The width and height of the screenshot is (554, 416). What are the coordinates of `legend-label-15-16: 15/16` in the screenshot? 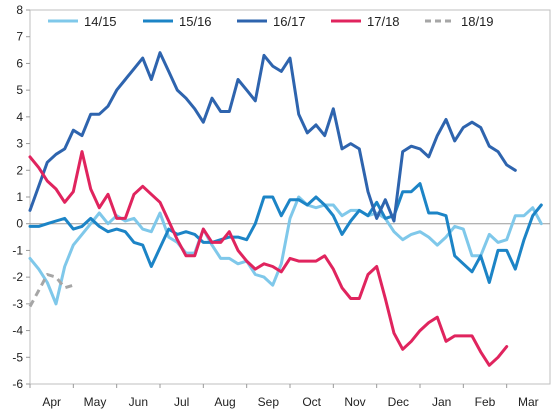 It's located at (195, 21).